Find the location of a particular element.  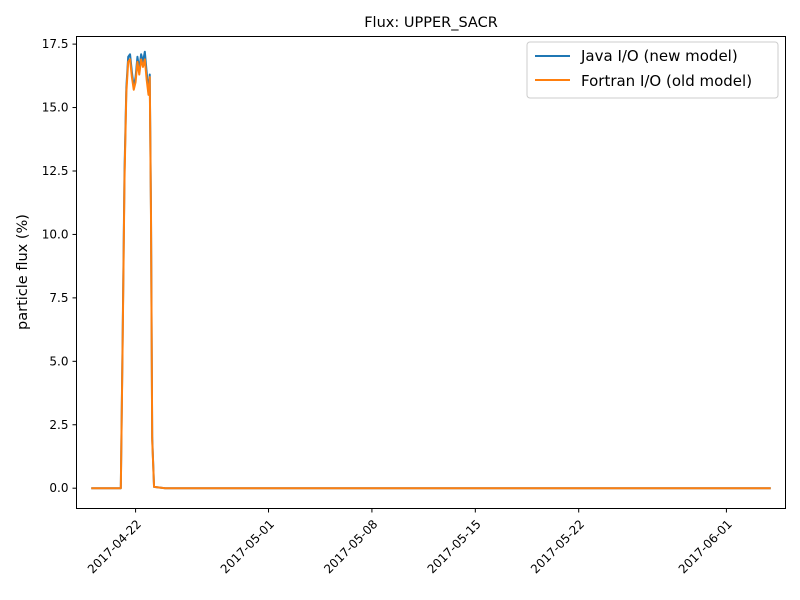

y-tick-label-5: 12.5 is located at coordinates (55, 171).